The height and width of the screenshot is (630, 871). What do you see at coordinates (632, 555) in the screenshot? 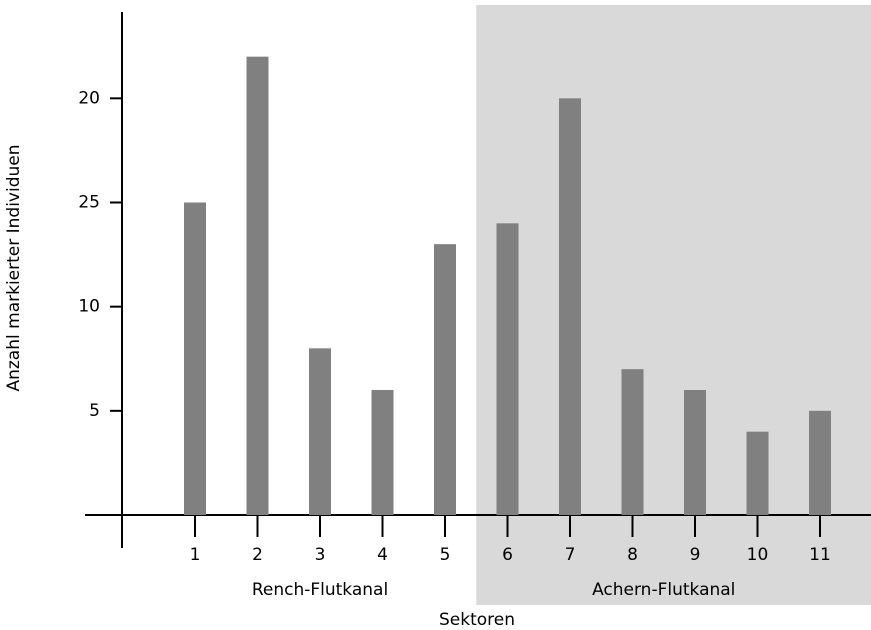
I see `x-tick-label: 8` at bounding box center [632, 555].